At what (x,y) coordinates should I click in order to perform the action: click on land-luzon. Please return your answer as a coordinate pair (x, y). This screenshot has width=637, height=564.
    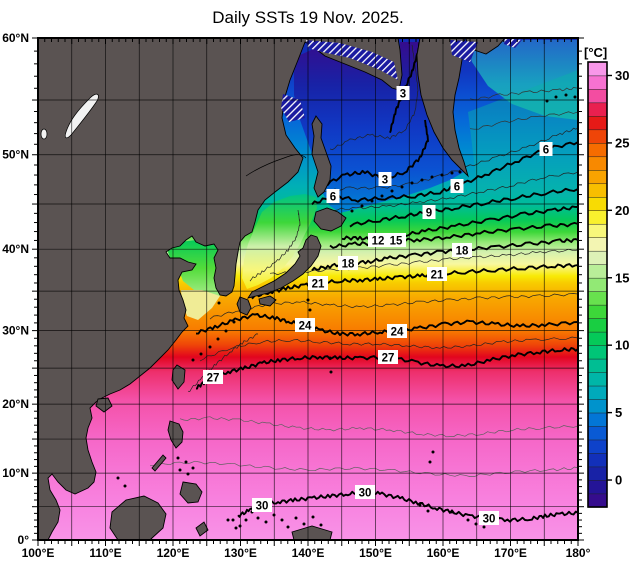
    Looking at the image, I should click on (175, 434).